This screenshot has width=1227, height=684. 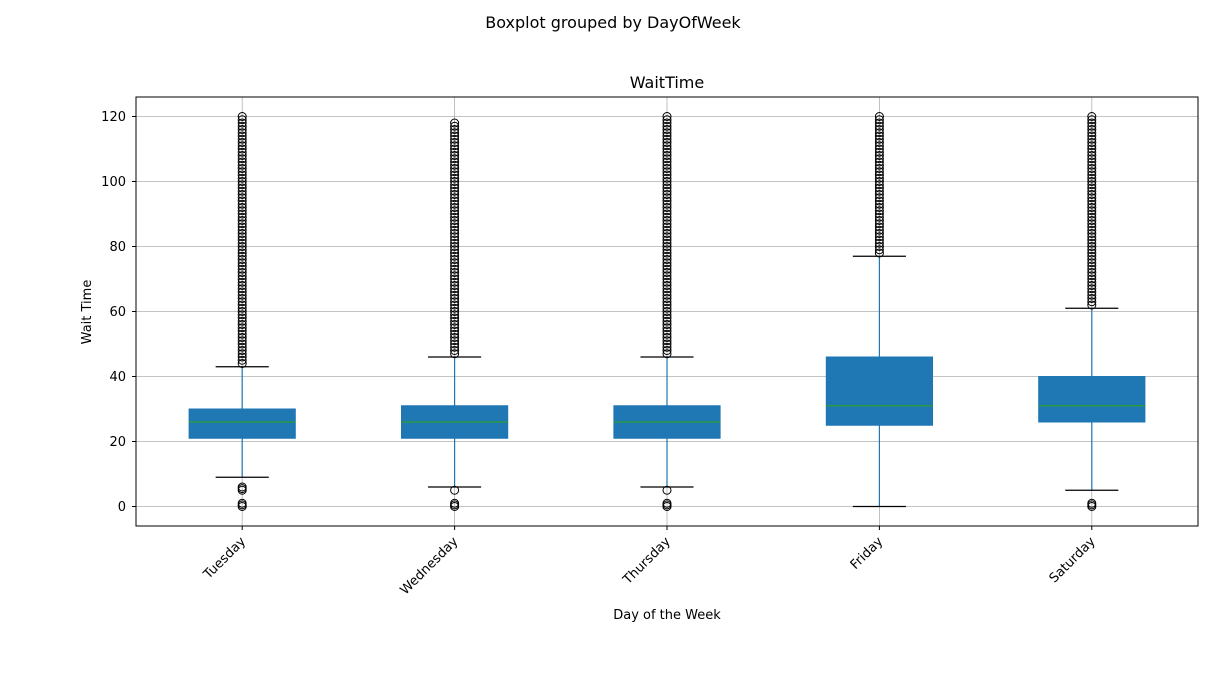 What do you see at coordinates (613, 22) in the screenshot?
I see `chart-suptitle: Boxplot grouped by DayOfWeek` at bounding box center [613, 22].